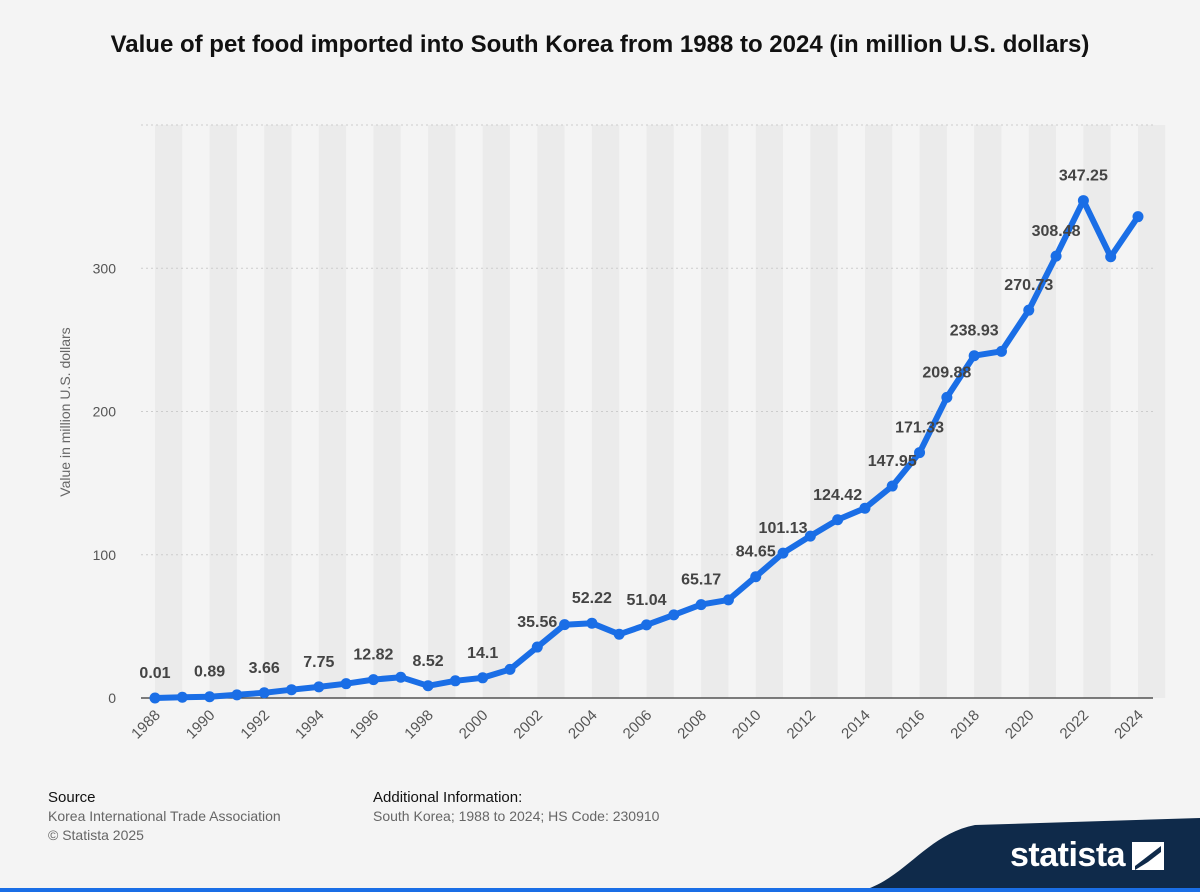  I want to click on statista-logo-icon, so click(1148, 856).